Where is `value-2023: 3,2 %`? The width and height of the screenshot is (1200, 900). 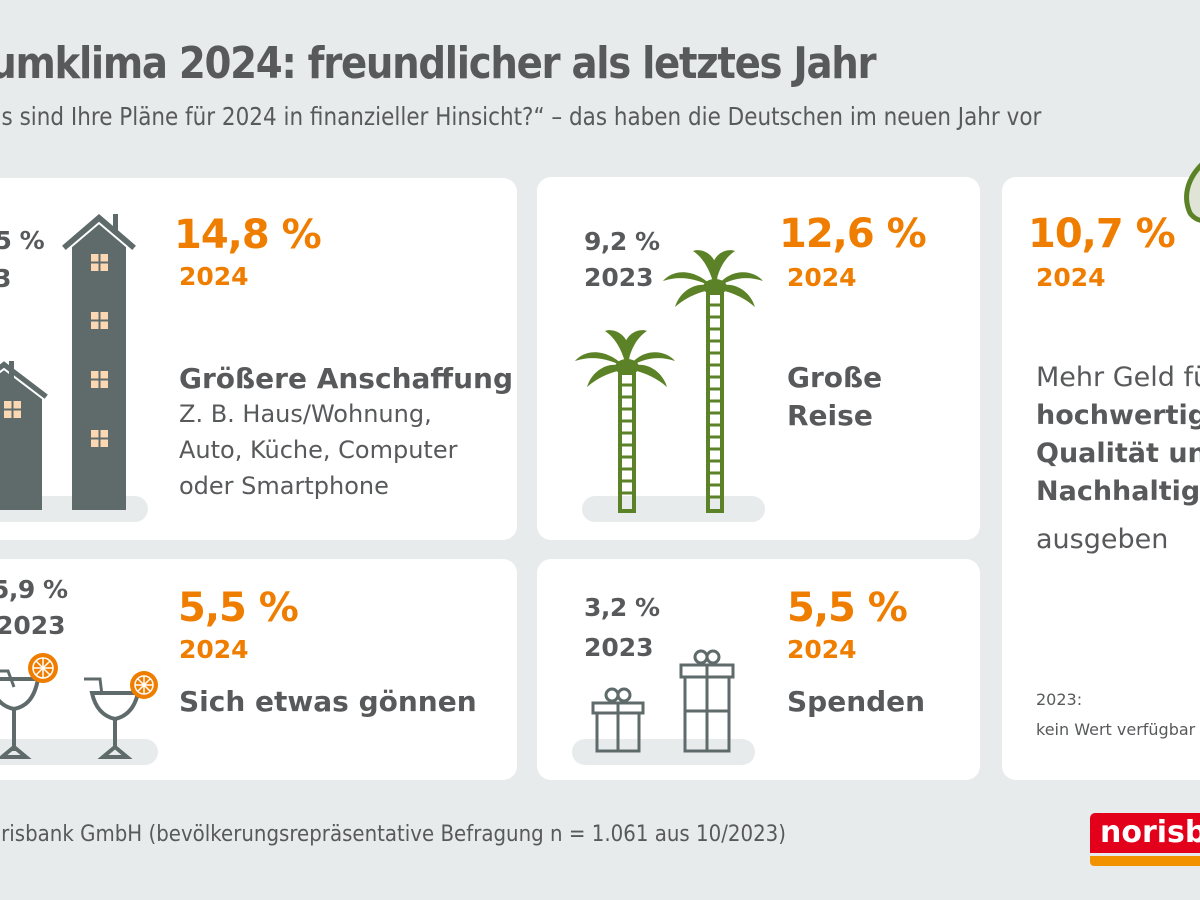
value-2023: 3,2 % is located at coordinates (622, 607).